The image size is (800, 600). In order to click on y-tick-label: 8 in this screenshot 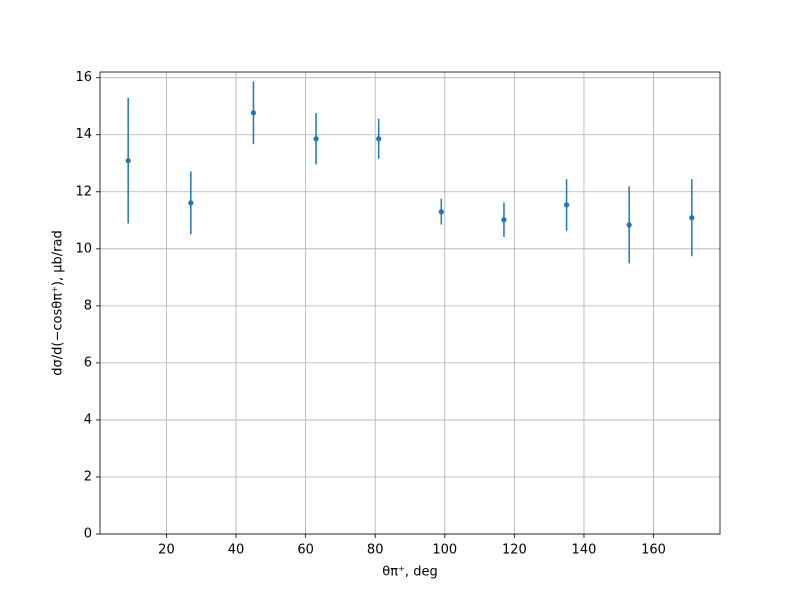, I will do `click(88, 305)`.